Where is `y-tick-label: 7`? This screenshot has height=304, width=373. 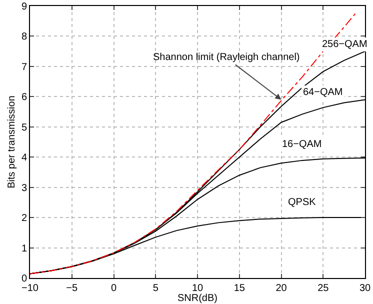
y-tick-label: 7 is located at coordinates (24, 67).